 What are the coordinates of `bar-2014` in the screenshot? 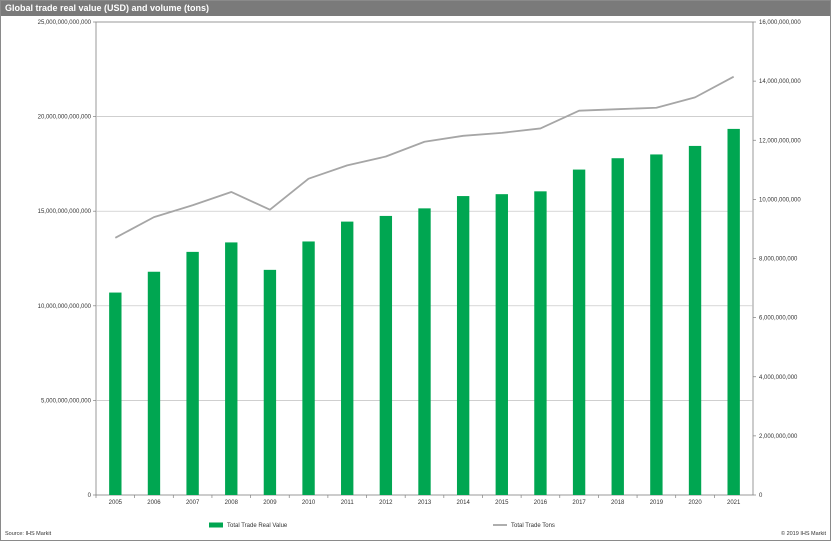 It's located at (463, 345).